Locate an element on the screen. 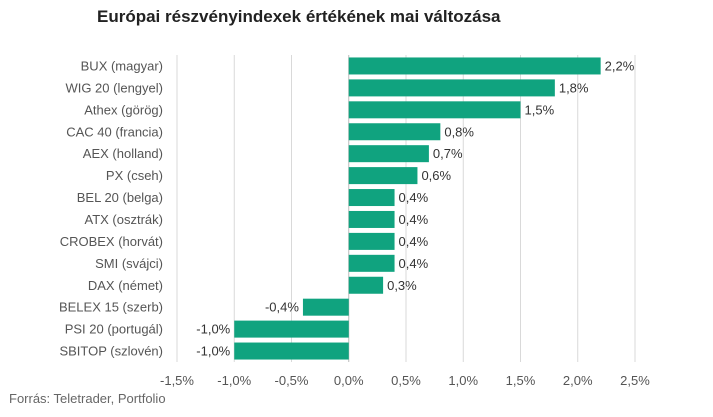 This screenshot has width=713, height=417. category-label: BELEX 15 (szerb) is located at coordinates (111, 307).